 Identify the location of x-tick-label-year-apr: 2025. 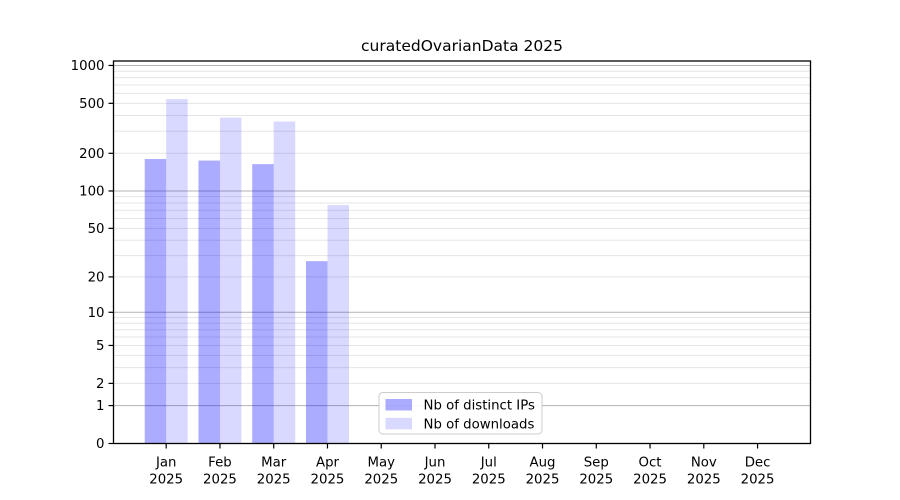
(328, 480).